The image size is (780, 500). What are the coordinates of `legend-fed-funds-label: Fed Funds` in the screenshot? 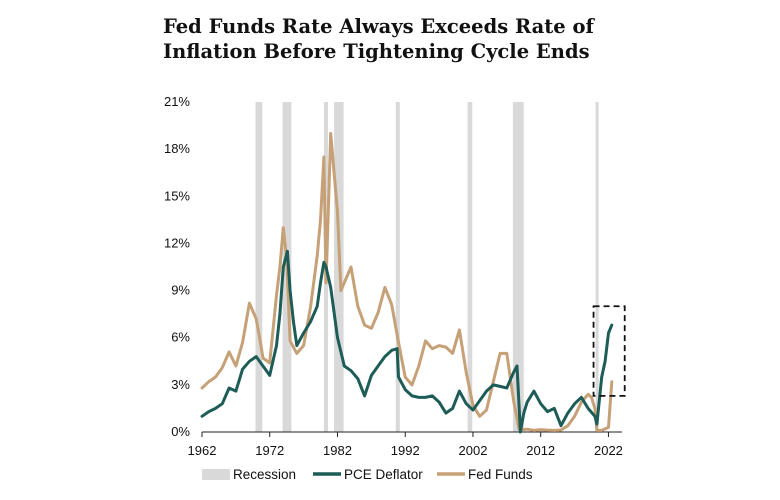 It's located at (500, 474).